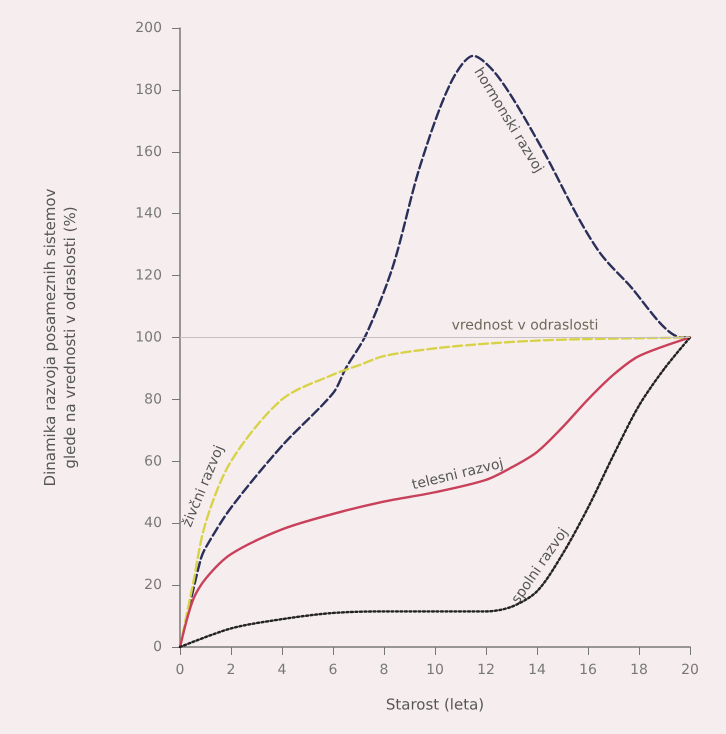 This screenshot has width=726, height=734. I want to click on y-axis-title: Dinamika razvoja posameznih sistemov glede na vrednosti v odraslosti (%), so click(60, 337).